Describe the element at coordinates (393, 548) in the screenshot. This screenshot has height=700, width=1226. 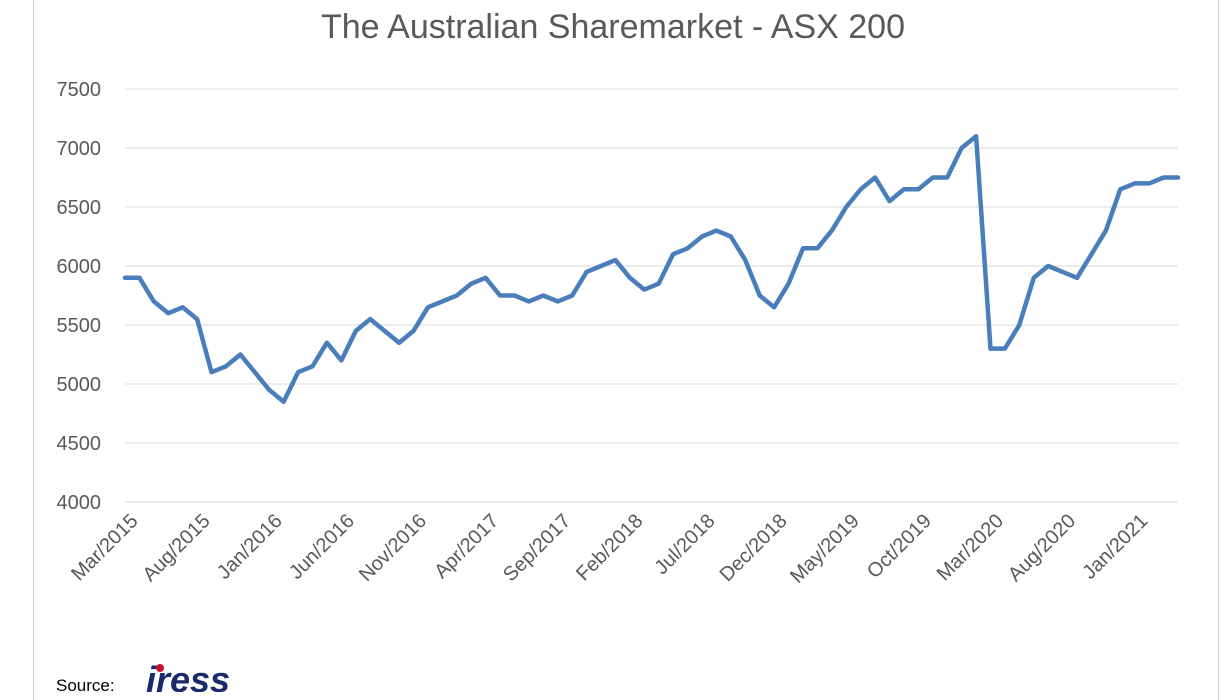
I see `x-tick-label: Nov/2016` at that location.